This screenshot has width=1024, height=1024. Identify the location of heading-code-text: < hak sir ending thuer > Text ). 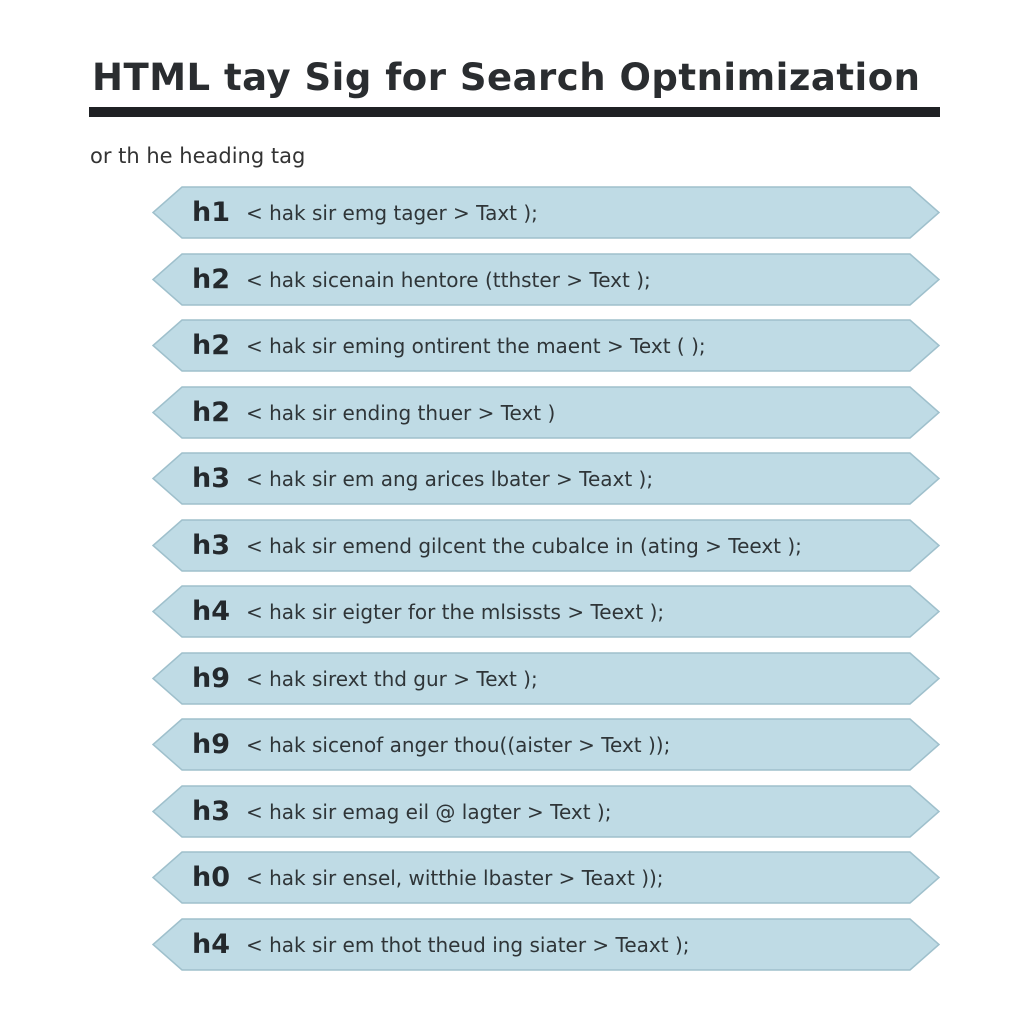
(401, 412).